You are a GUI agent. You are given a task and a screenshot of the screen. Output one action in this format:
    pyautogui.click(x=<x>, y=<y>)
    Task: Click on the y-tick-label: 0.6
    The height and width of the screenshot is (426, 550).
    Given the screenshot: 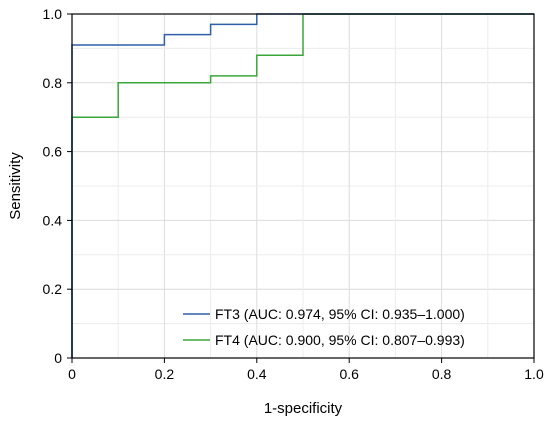 What is the action you would take?
    pyautogui.click(x=53, y=152)
    